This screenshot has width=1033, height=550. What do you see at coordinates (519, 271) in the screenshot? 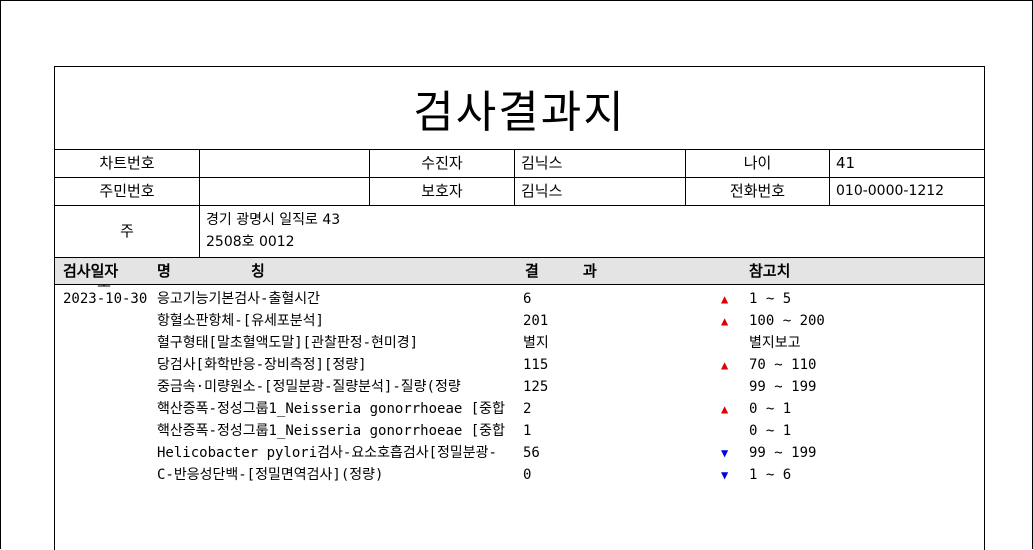
I see `results-header: 검사일자 명 칭 결 과 참고치` at bounding box center [519, 271].